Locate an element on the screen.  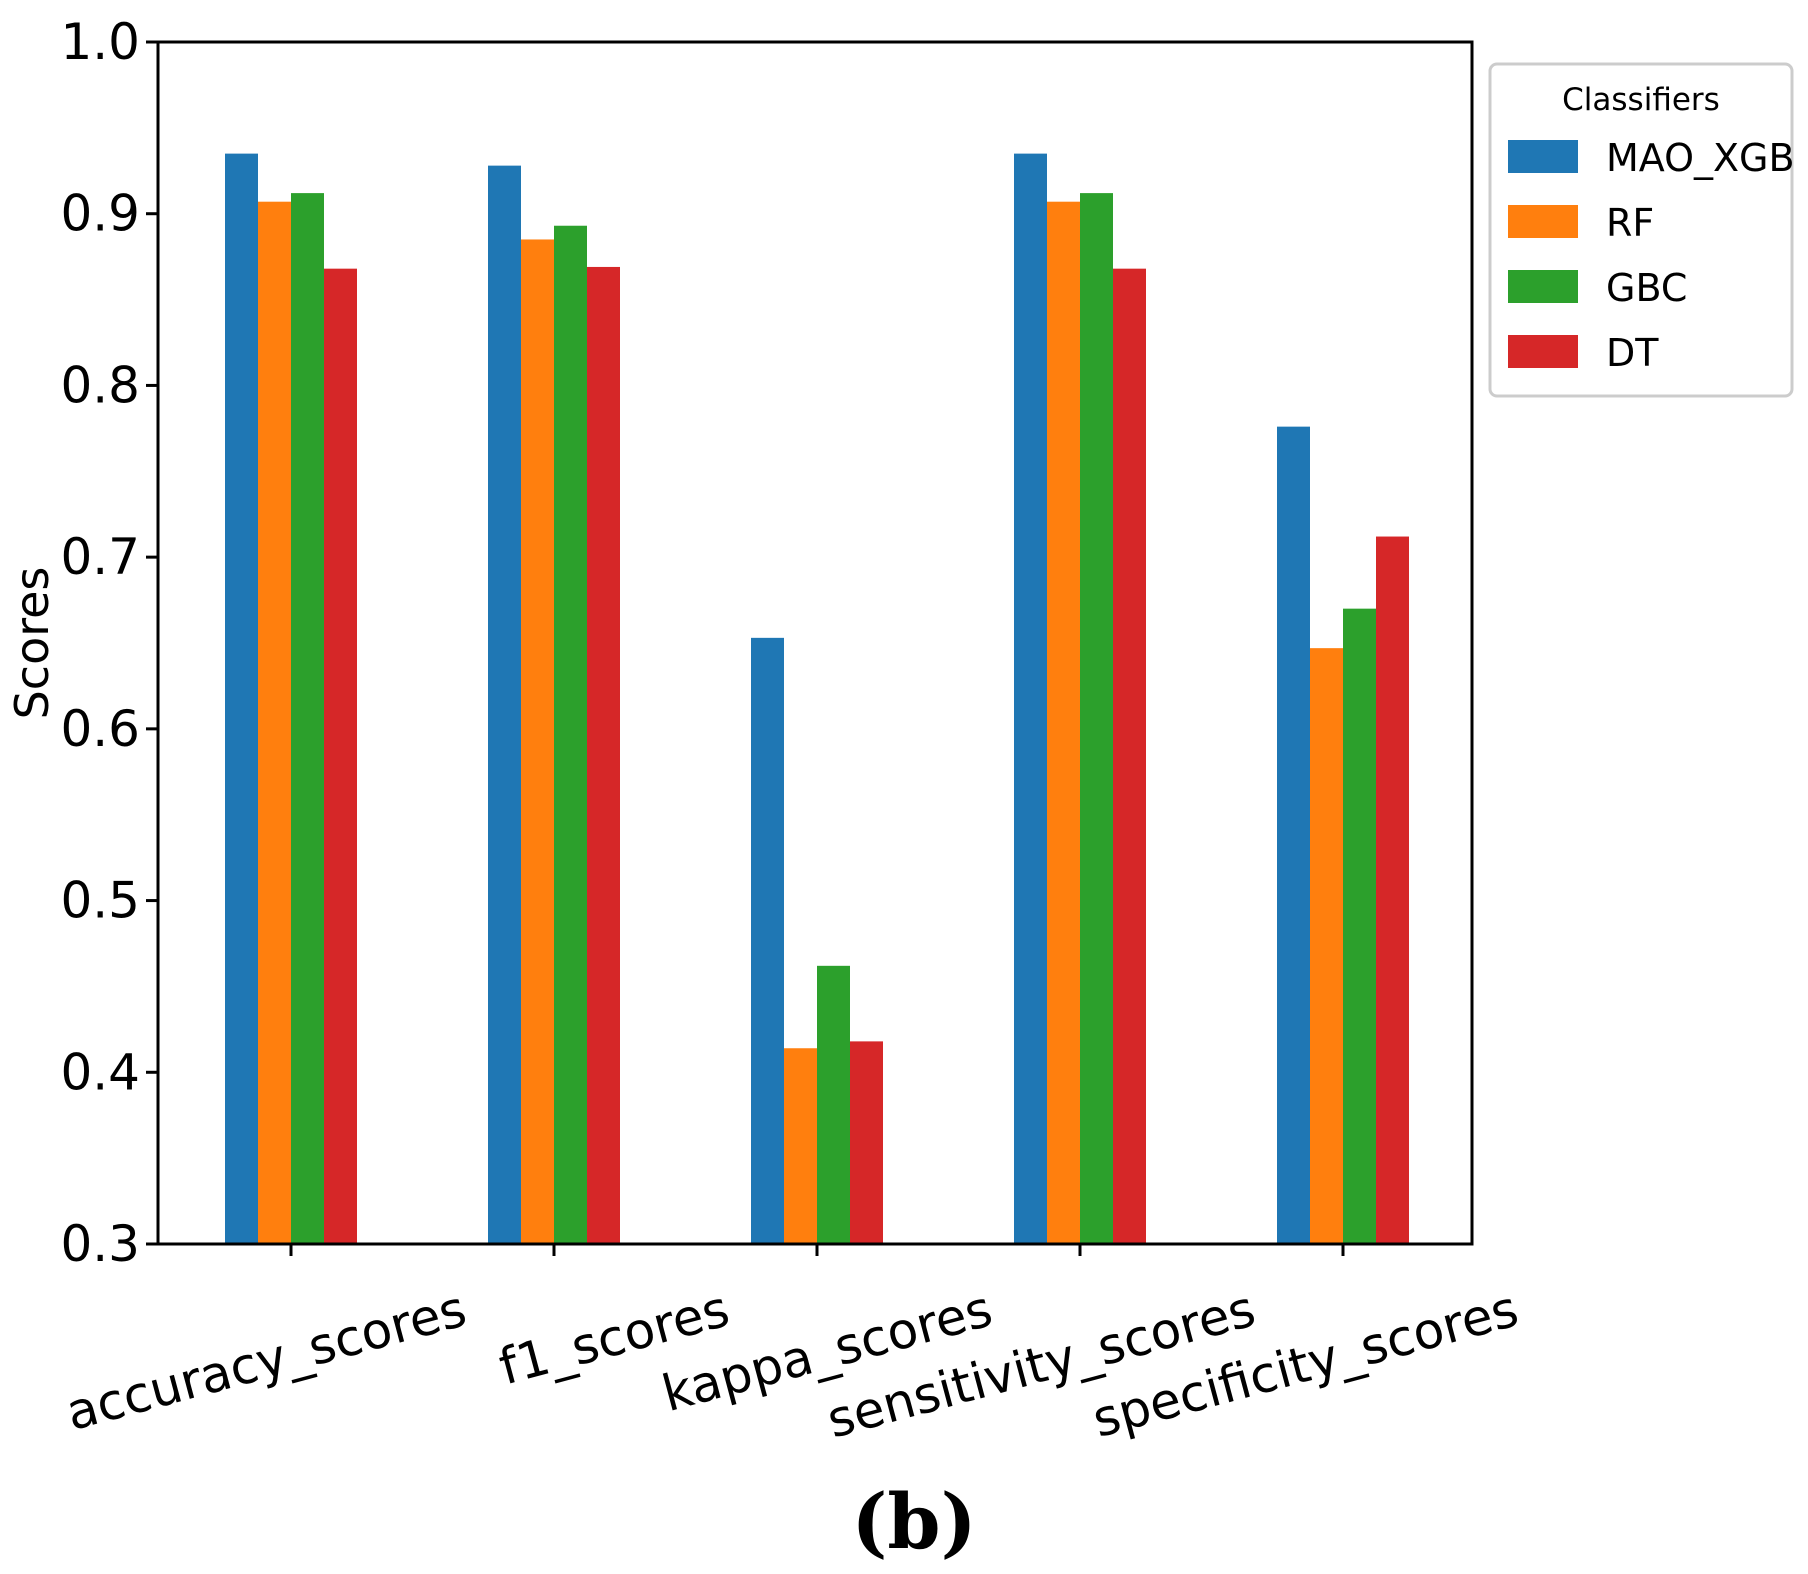
y-tick-label: 0.7 is located at coordinates (100, 557).